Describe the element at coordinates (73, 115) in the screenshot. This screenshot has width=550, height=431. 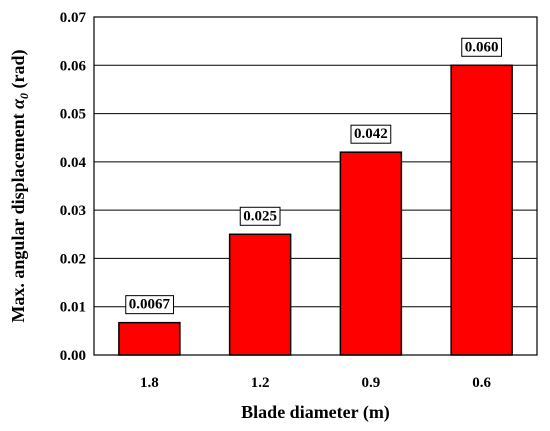
I see `y-tick-label: 0.05` at that location.